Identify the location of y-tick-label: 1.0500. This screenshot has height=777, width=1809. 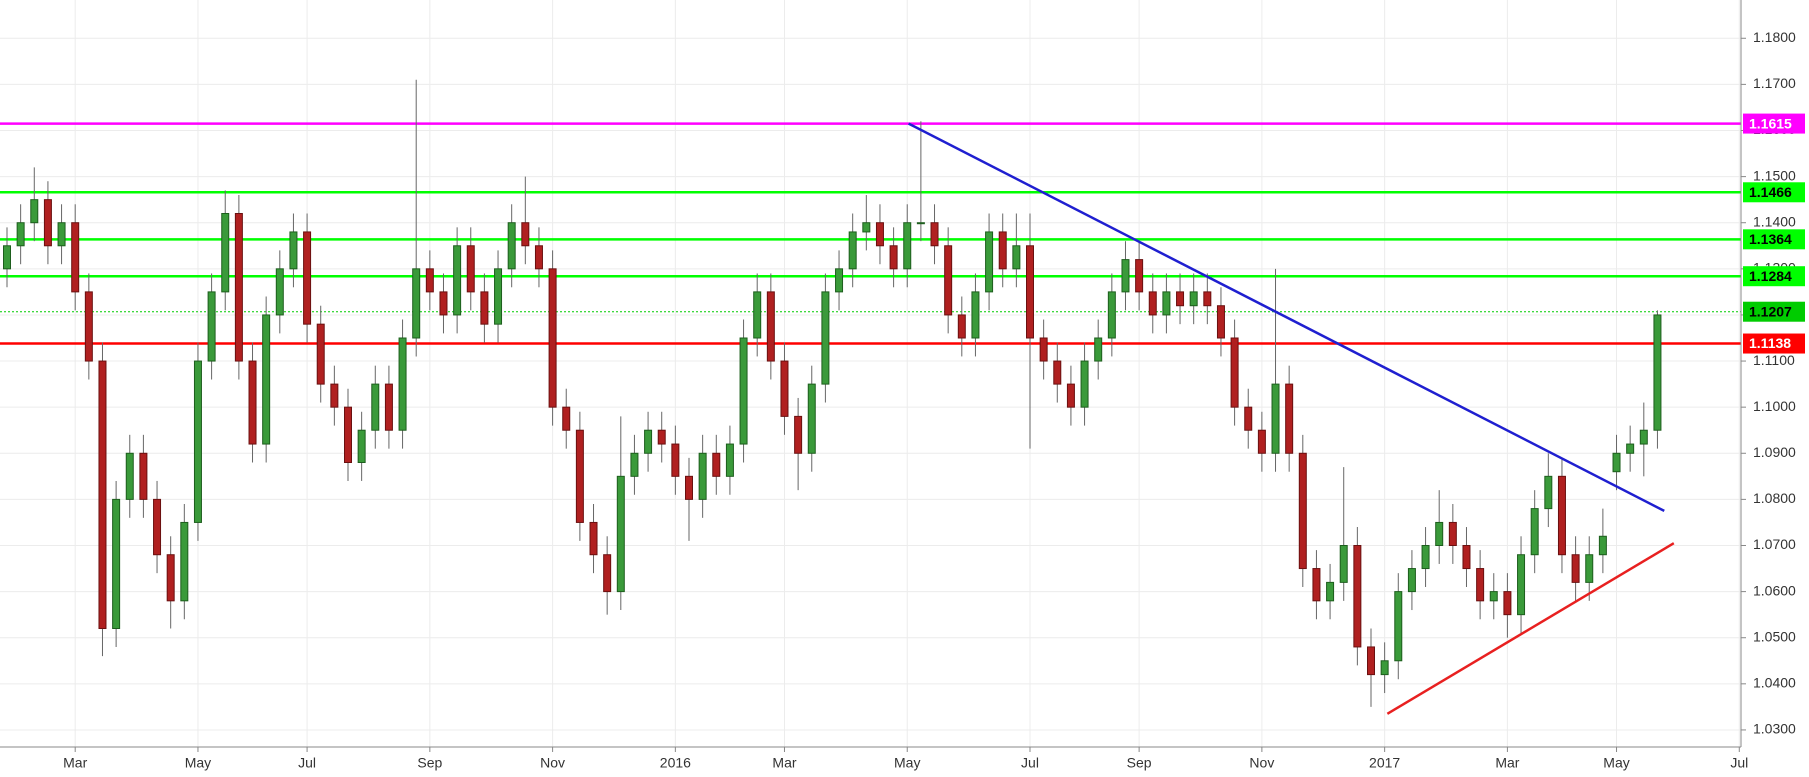
(1774, 636).